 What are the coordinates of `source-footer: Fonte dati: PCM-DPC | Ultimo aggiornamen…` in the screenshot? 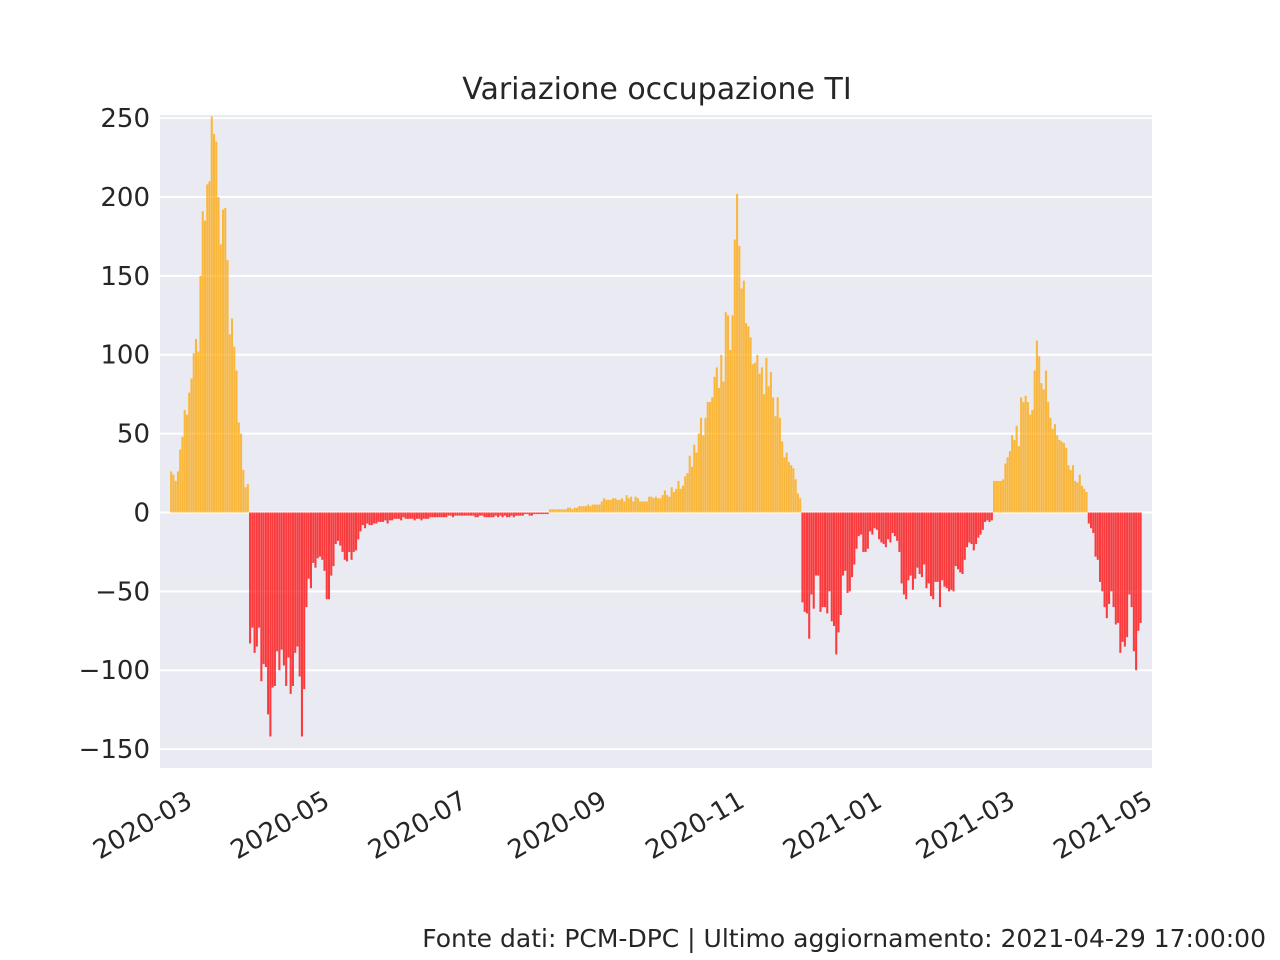 It's located at (844, 938).